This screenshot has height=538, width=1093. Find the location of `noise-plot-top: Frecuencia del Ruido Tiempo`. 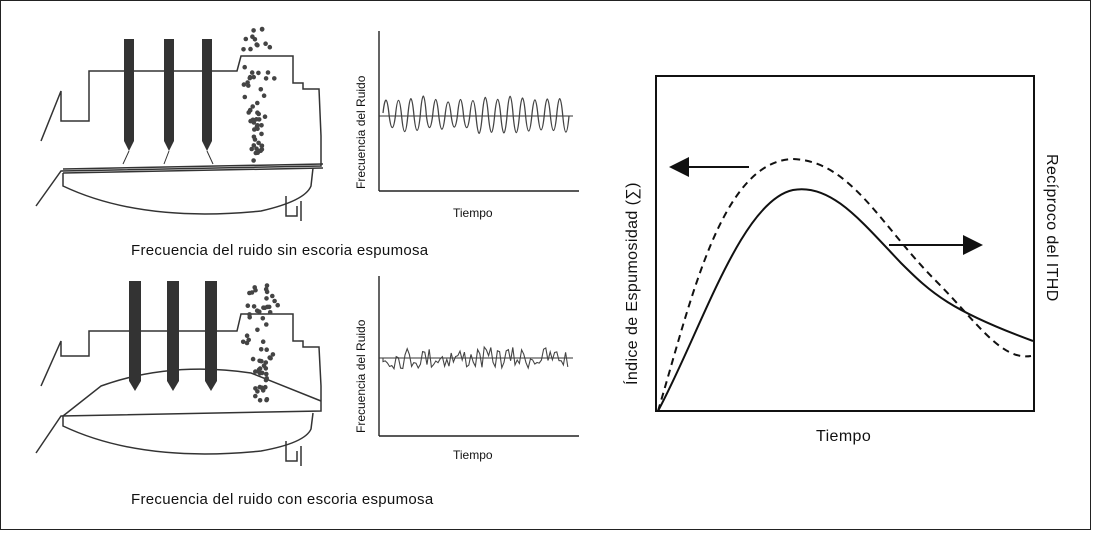

noise-plot-top: Frecuencia del Ruido Tiempo is located at coordinates (466, 125).